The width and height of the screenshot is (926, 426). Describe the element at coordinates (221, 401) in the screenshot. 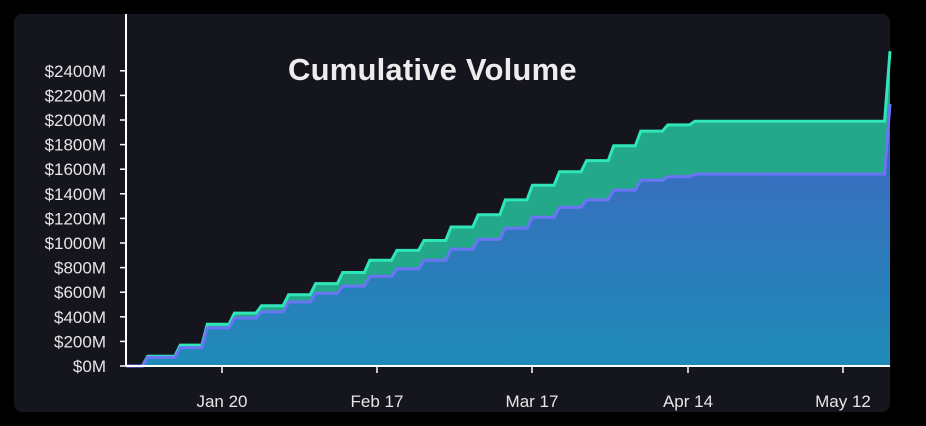

I see `x-tick-label: Jan 20` at that location.